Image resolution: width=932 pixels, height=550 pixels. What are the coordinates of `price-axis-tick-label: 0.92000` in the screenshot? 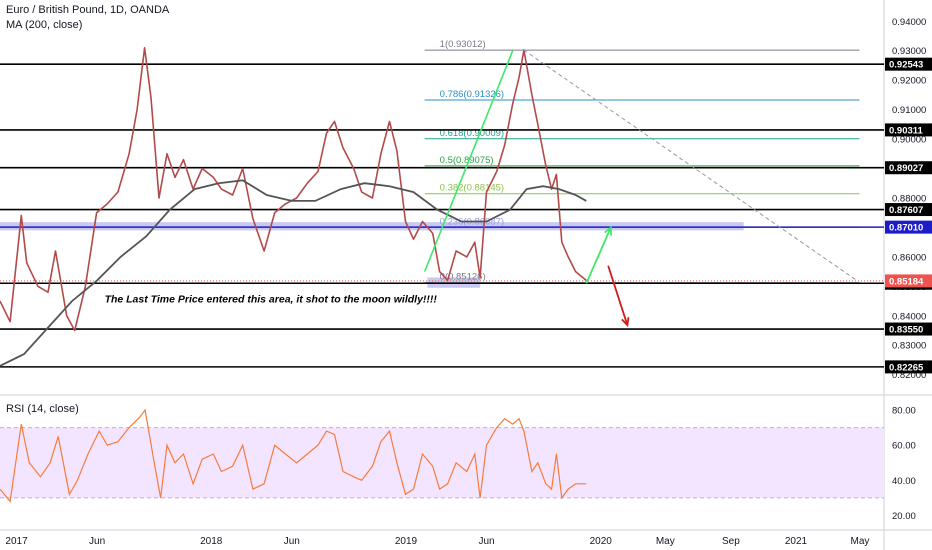 It's located at (909, 81).